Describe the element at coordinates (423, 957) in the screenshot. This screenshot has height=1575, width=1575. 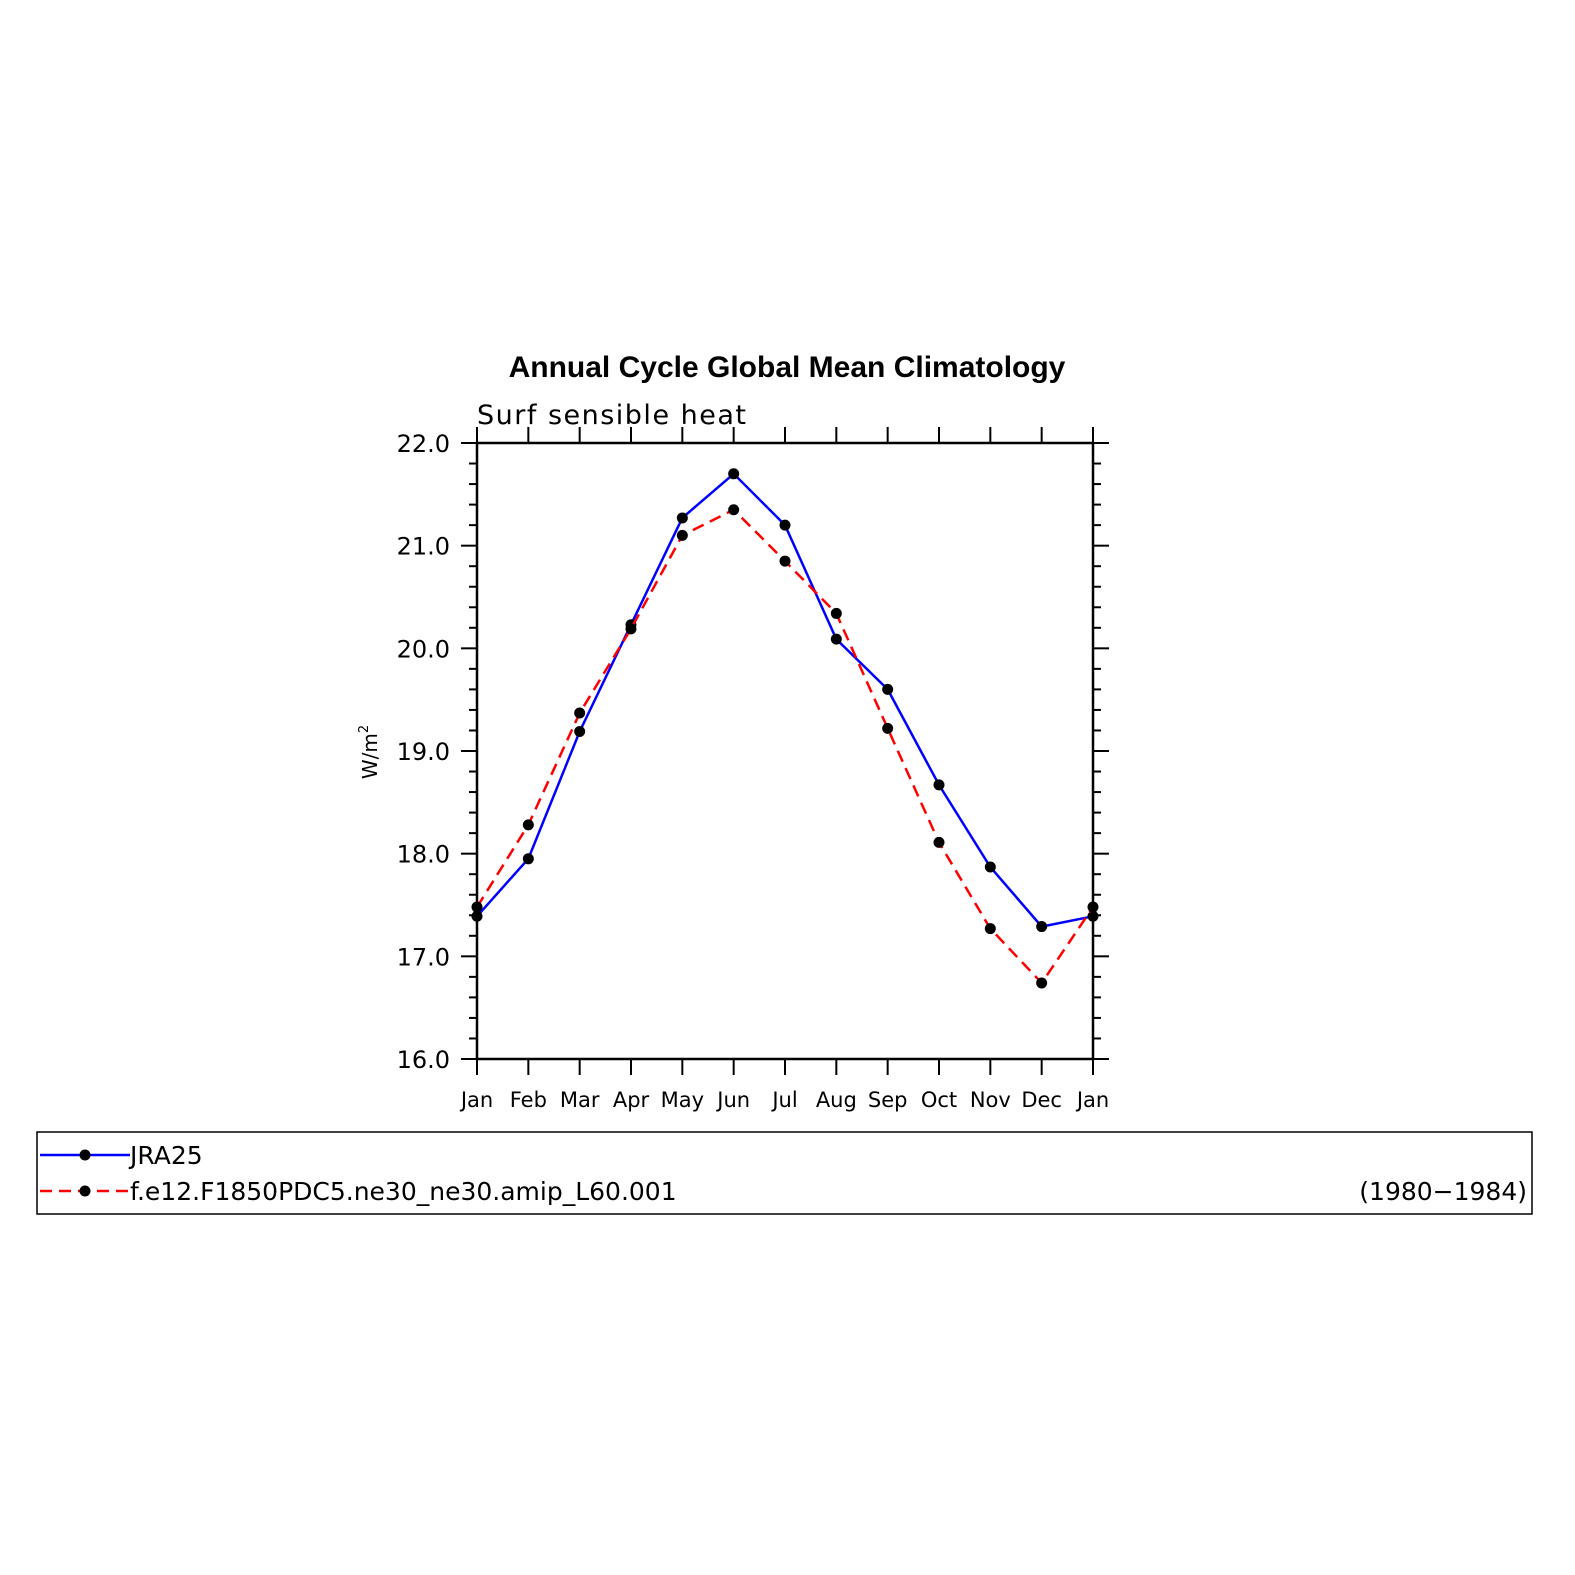
I see `y-tick-label: 17.0` at that location.